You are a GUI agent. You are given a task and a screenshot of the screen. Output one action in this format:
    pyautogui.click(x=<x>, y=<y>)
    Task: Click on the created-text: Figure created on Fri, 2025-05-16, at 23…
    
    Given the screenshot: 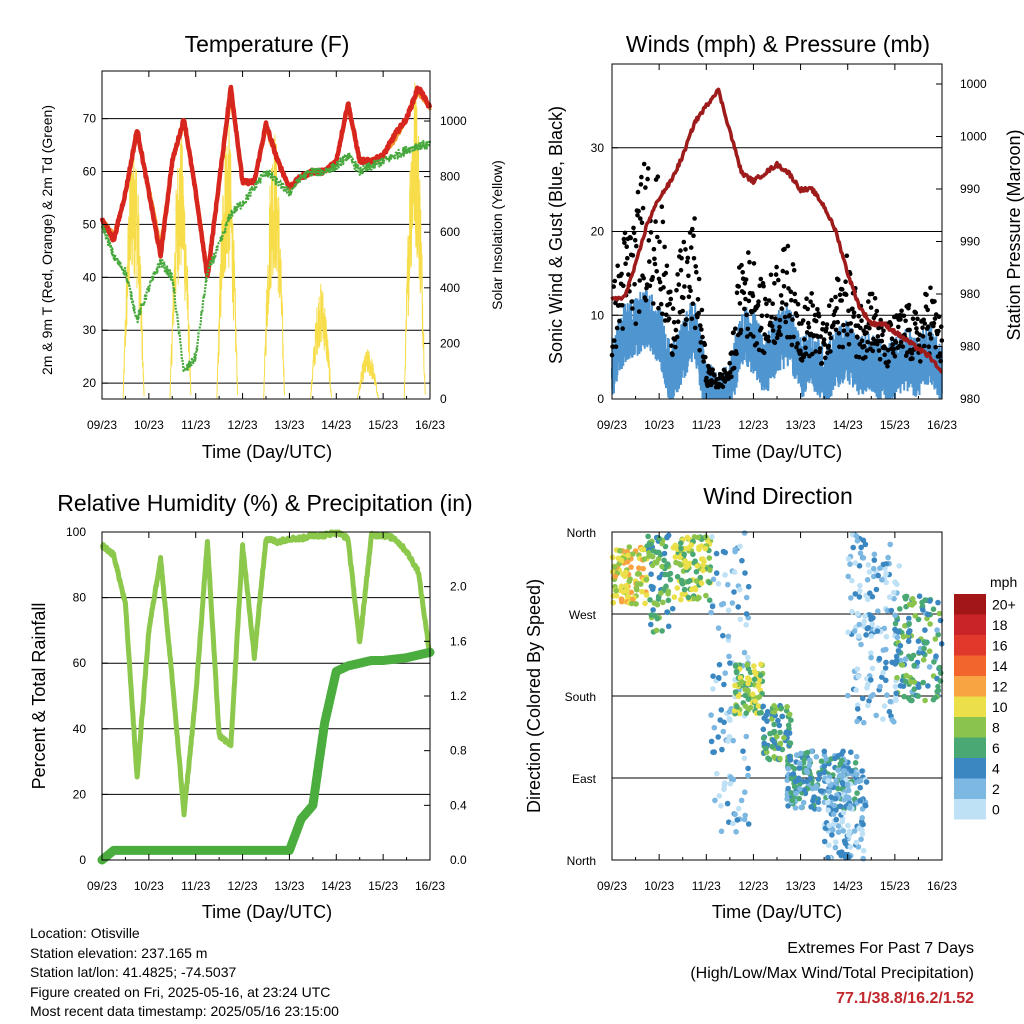 What is the action you would take?
    pyautogui.click(x=180, y=991)
    